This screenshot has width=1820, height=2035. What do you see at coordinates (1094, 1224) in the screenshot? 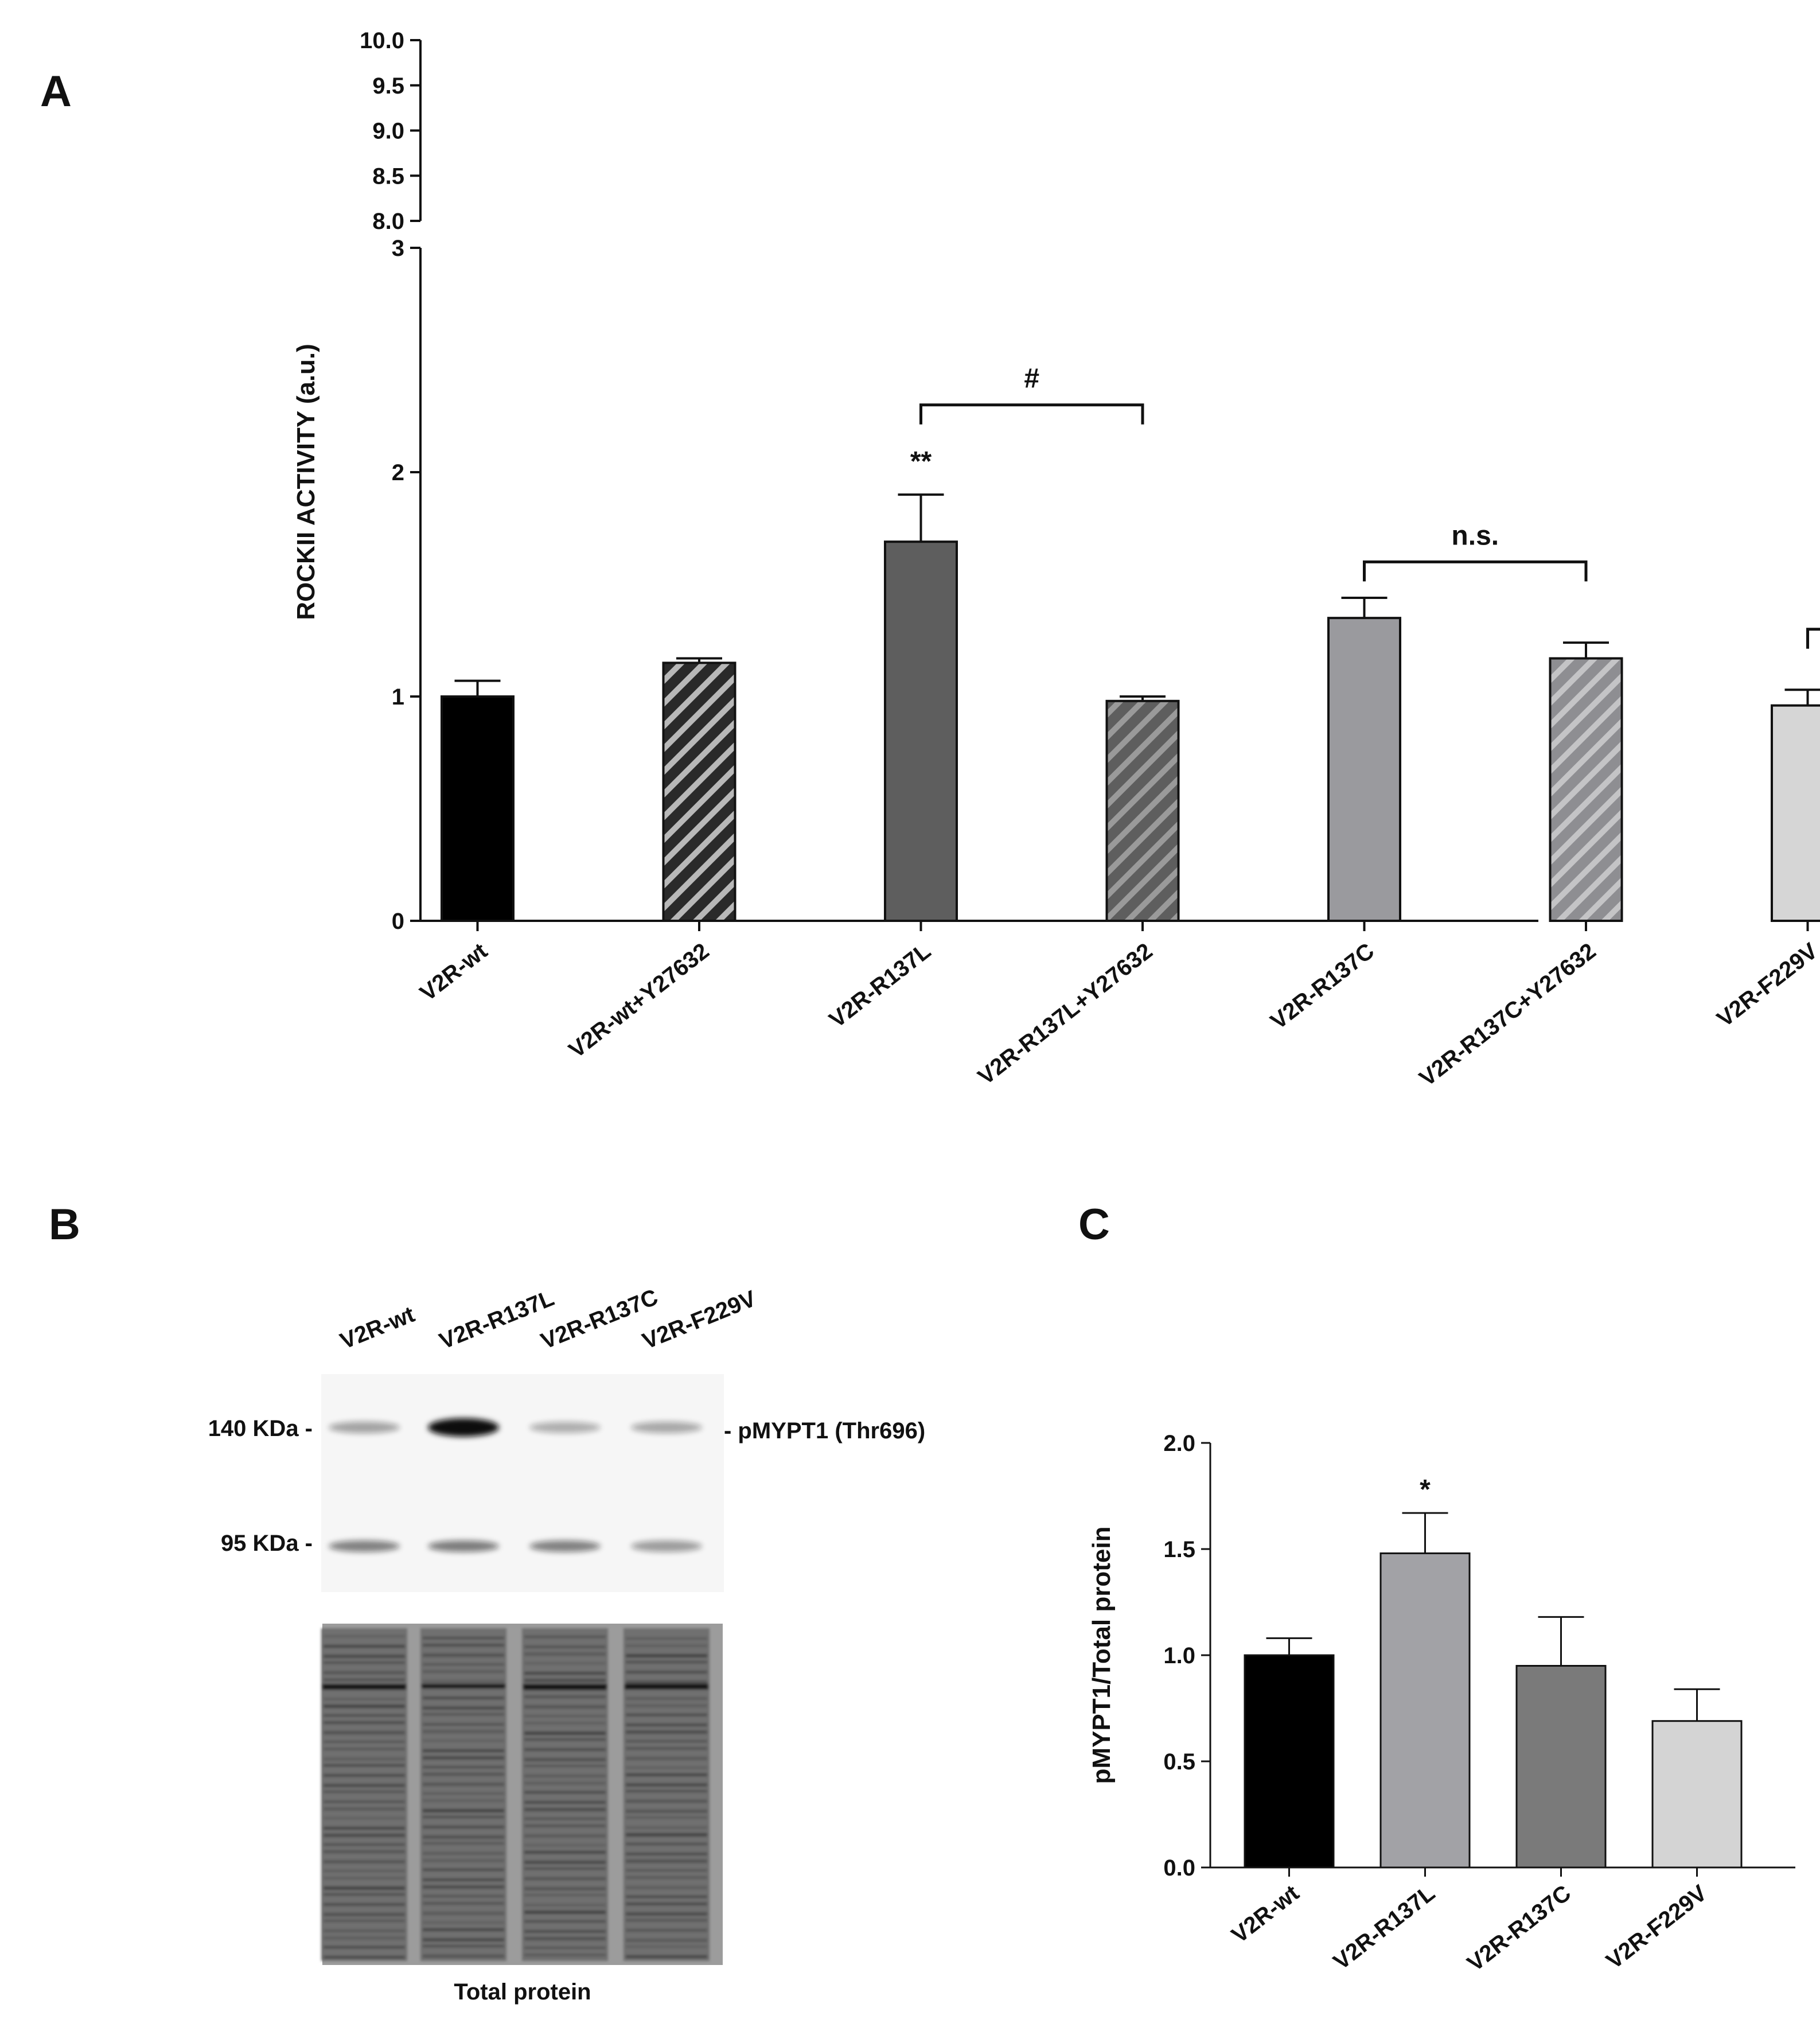
I see `panel-c-letter: C` at bounding box center [1094, 1224].